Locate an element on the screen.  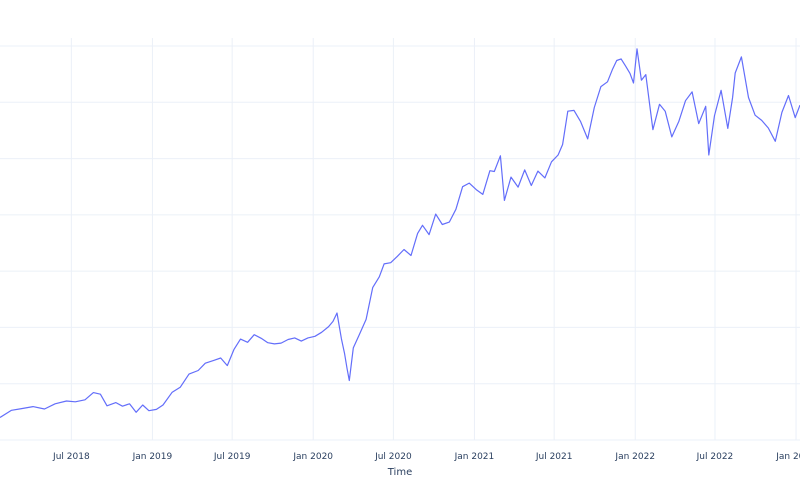
x-tick-label: Jan 2020 is located at coordinates (312, 457).